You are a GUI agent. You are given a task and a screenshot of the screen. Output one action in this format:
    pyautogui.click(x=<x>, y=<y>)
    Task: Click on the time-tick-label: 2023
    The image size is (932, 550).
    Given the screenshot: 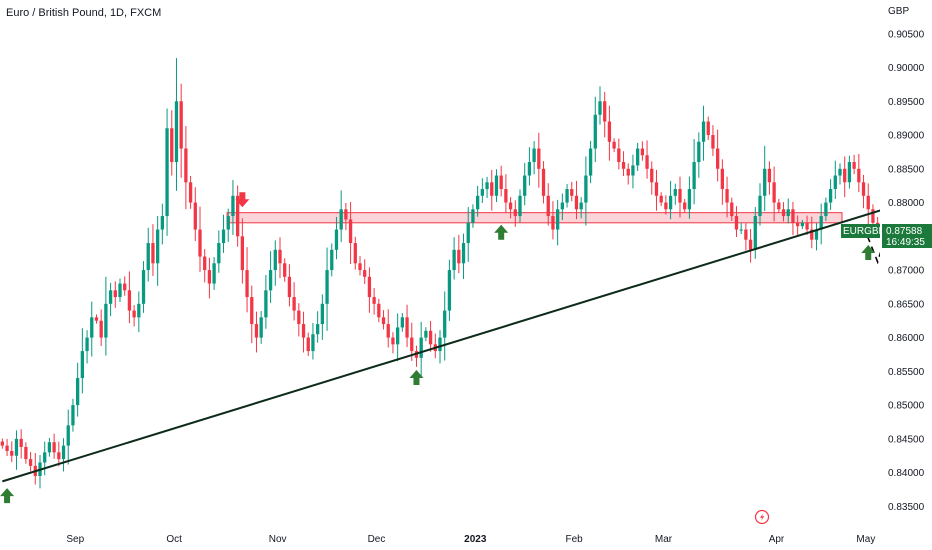 What is the action you would take?
    pyautogui.click(x=475, y=539)
    